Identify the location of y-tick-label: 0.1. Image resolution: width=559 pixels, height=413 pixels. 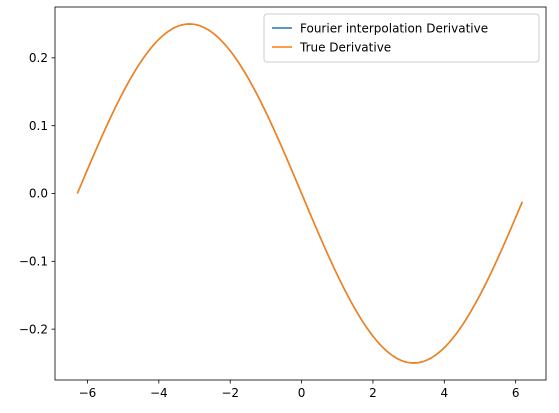
(38, 126).